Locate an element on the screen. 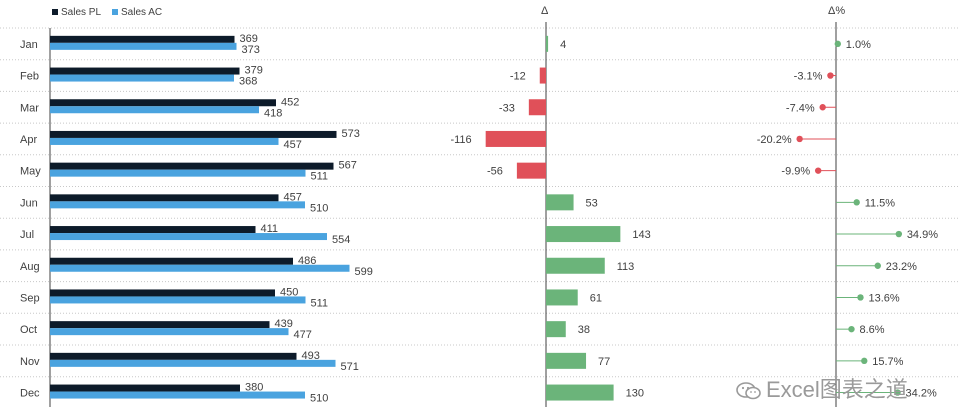 This screenshot has height=407, width=960. data-label-sales-pl: 369 is located at coordinates (249, 39).